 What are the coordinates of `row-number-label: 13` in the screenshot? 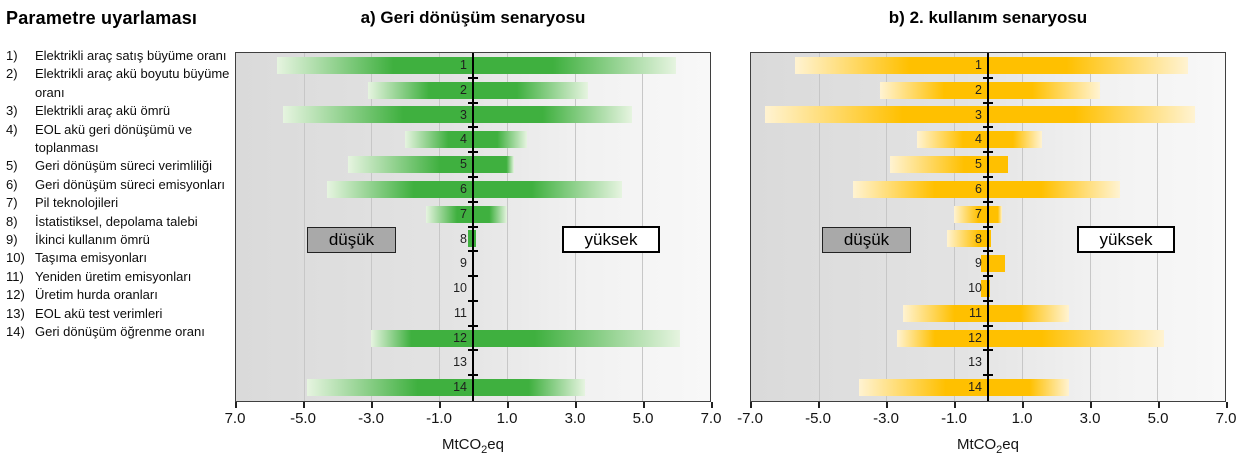 It's located at (975, 362).